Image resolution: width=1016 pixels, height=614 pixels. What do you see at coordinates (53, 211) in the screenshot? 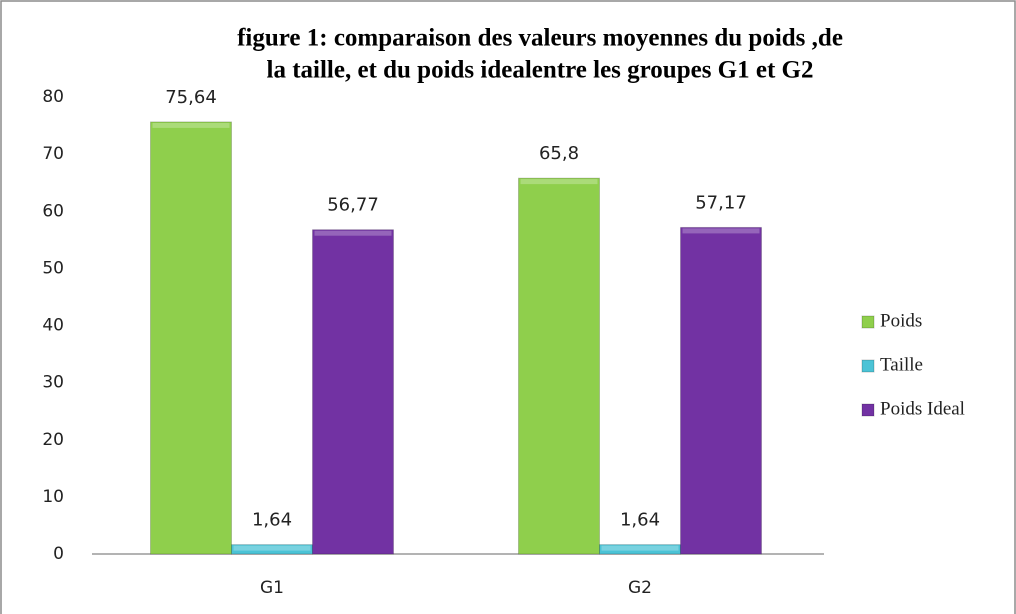
I see `y-tick-label: 60` at bounding box center [53, 211].